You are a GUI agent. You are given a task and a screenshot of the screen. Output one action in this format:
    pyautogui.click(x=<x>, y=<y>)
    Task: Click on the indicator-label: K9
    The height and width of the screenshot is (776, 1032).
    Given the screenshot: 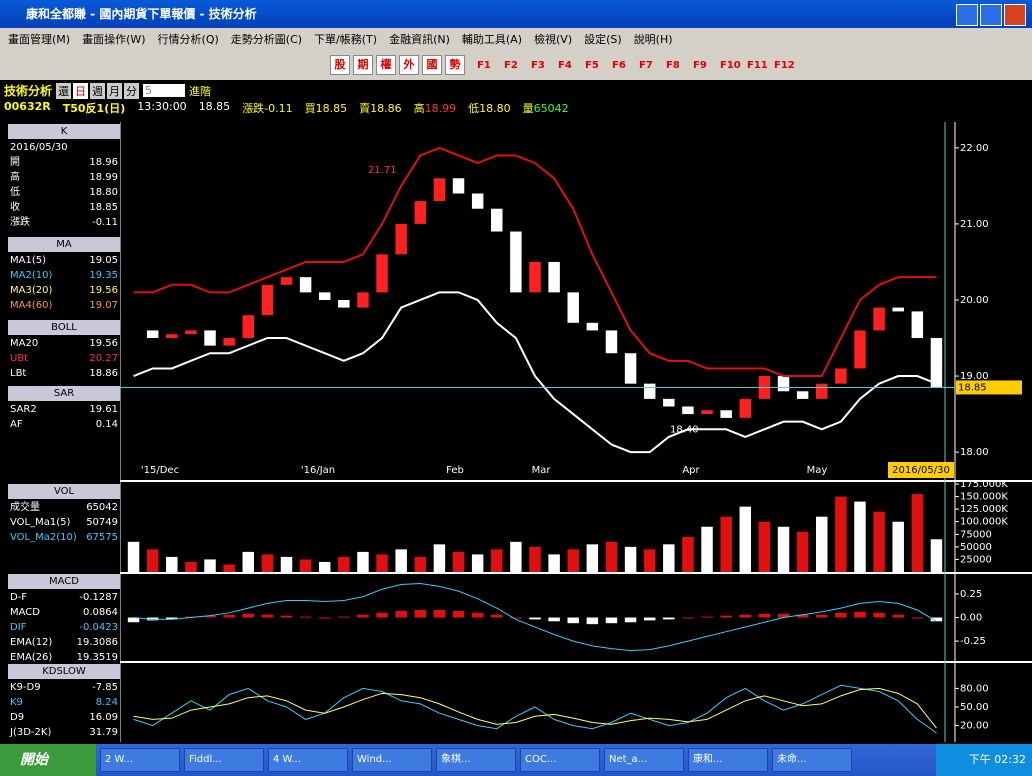 What is the action you would take?
    pyautogui.click(x=16, y=702)
    